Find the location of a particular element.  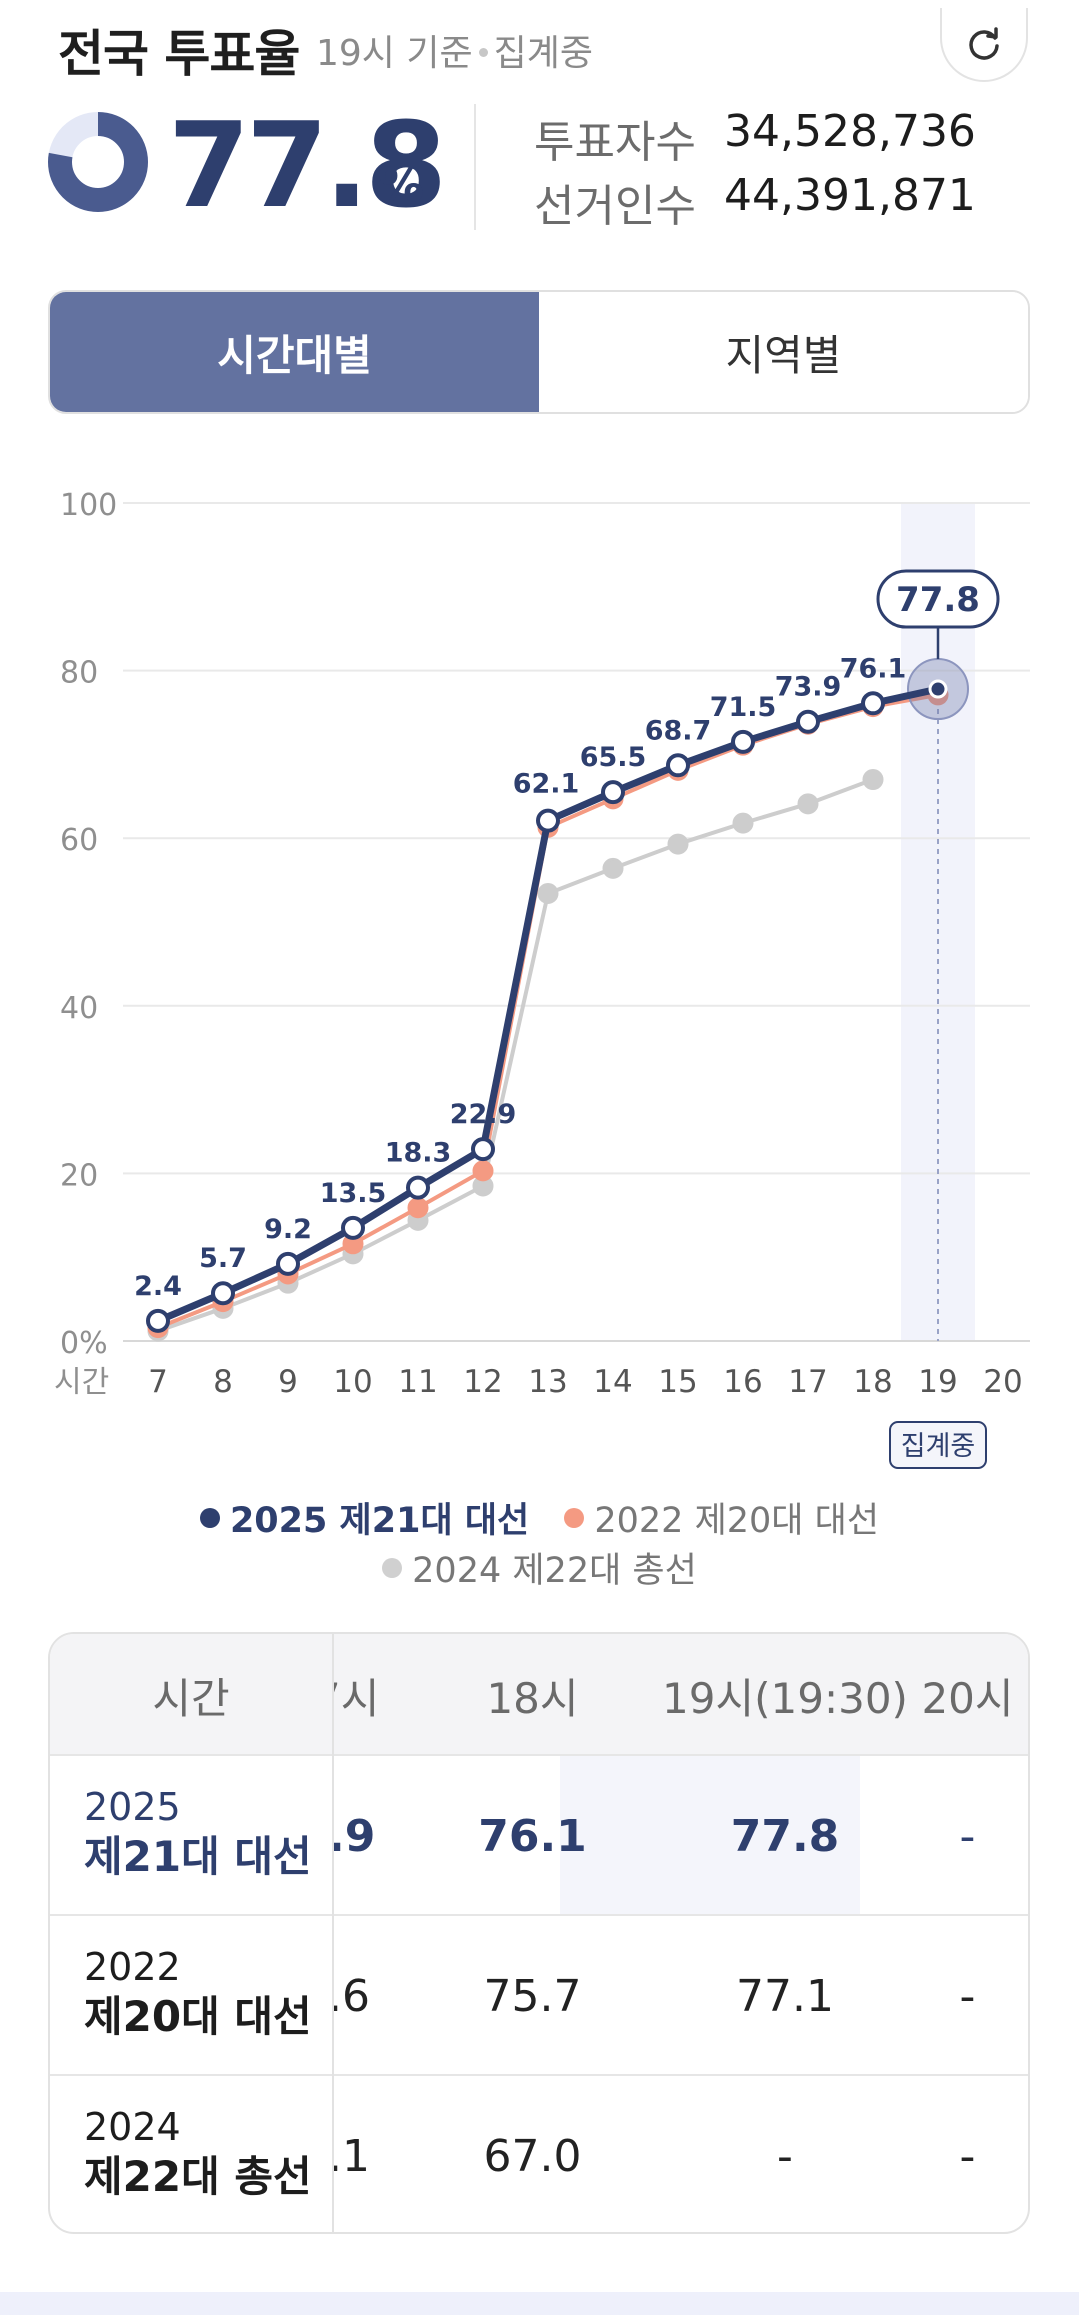

table-row: 2022 제20대 대선 .6 75.7 77.1 - is located at coordinates (539, 1996).